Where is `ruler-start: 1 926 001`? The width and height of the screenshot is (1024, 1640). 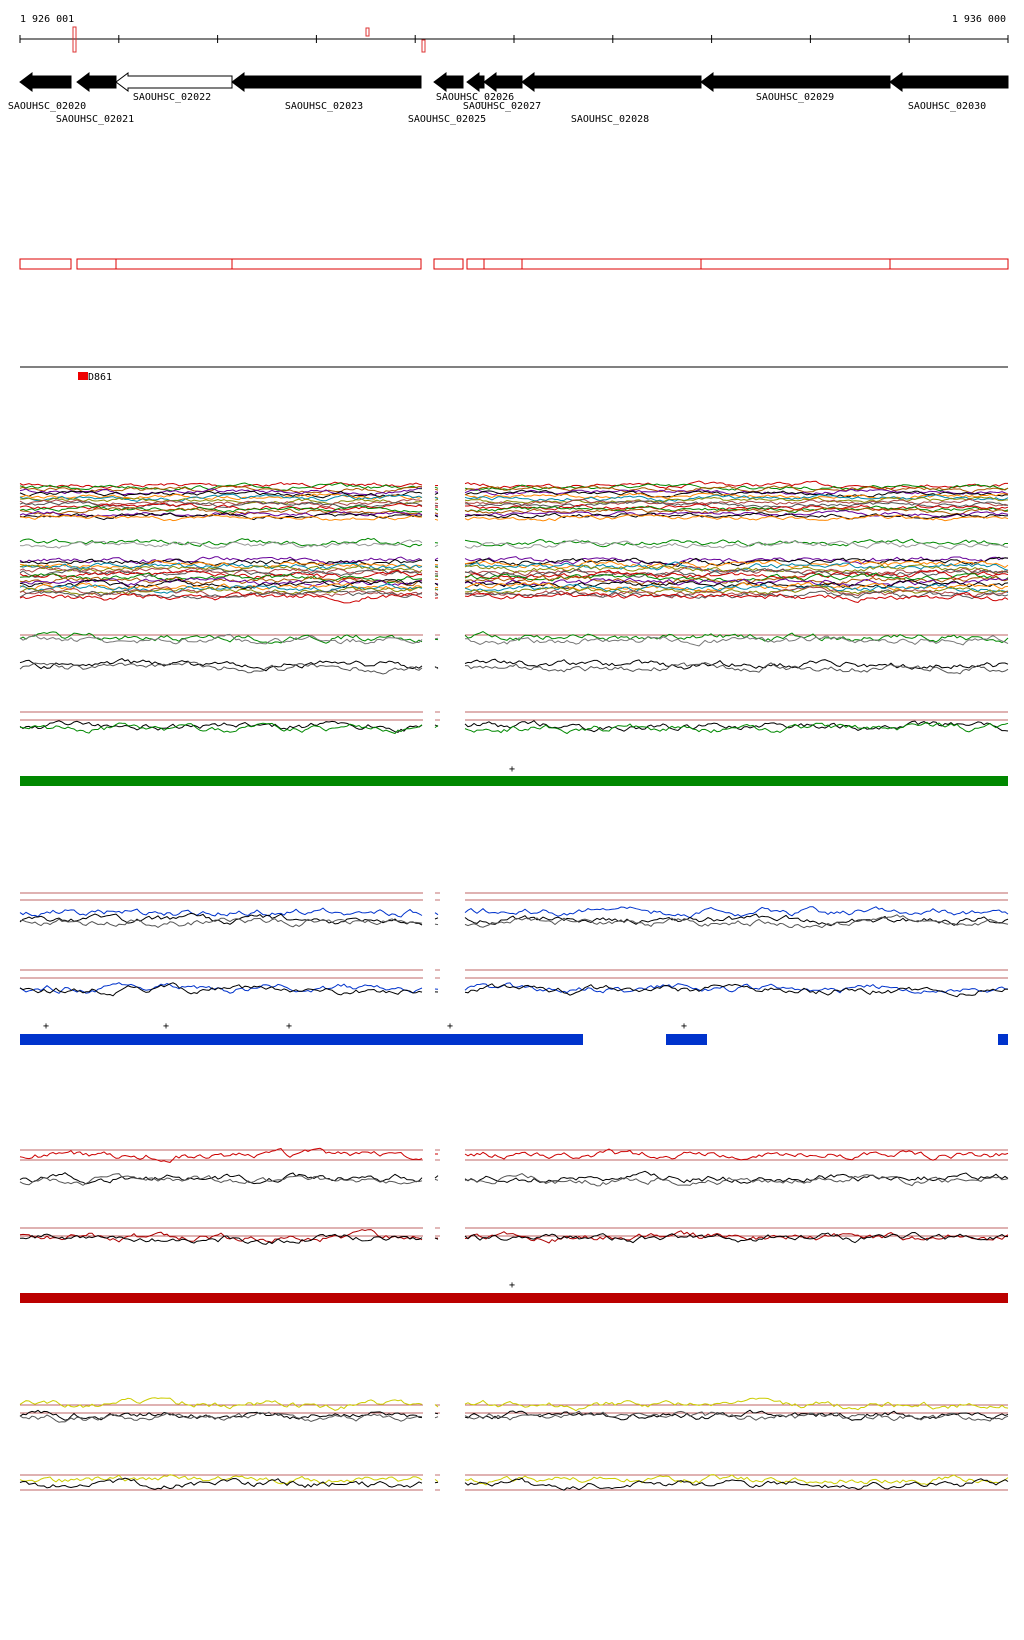
ruler-start: 1 926 001 is located at coordinates (47, 19).